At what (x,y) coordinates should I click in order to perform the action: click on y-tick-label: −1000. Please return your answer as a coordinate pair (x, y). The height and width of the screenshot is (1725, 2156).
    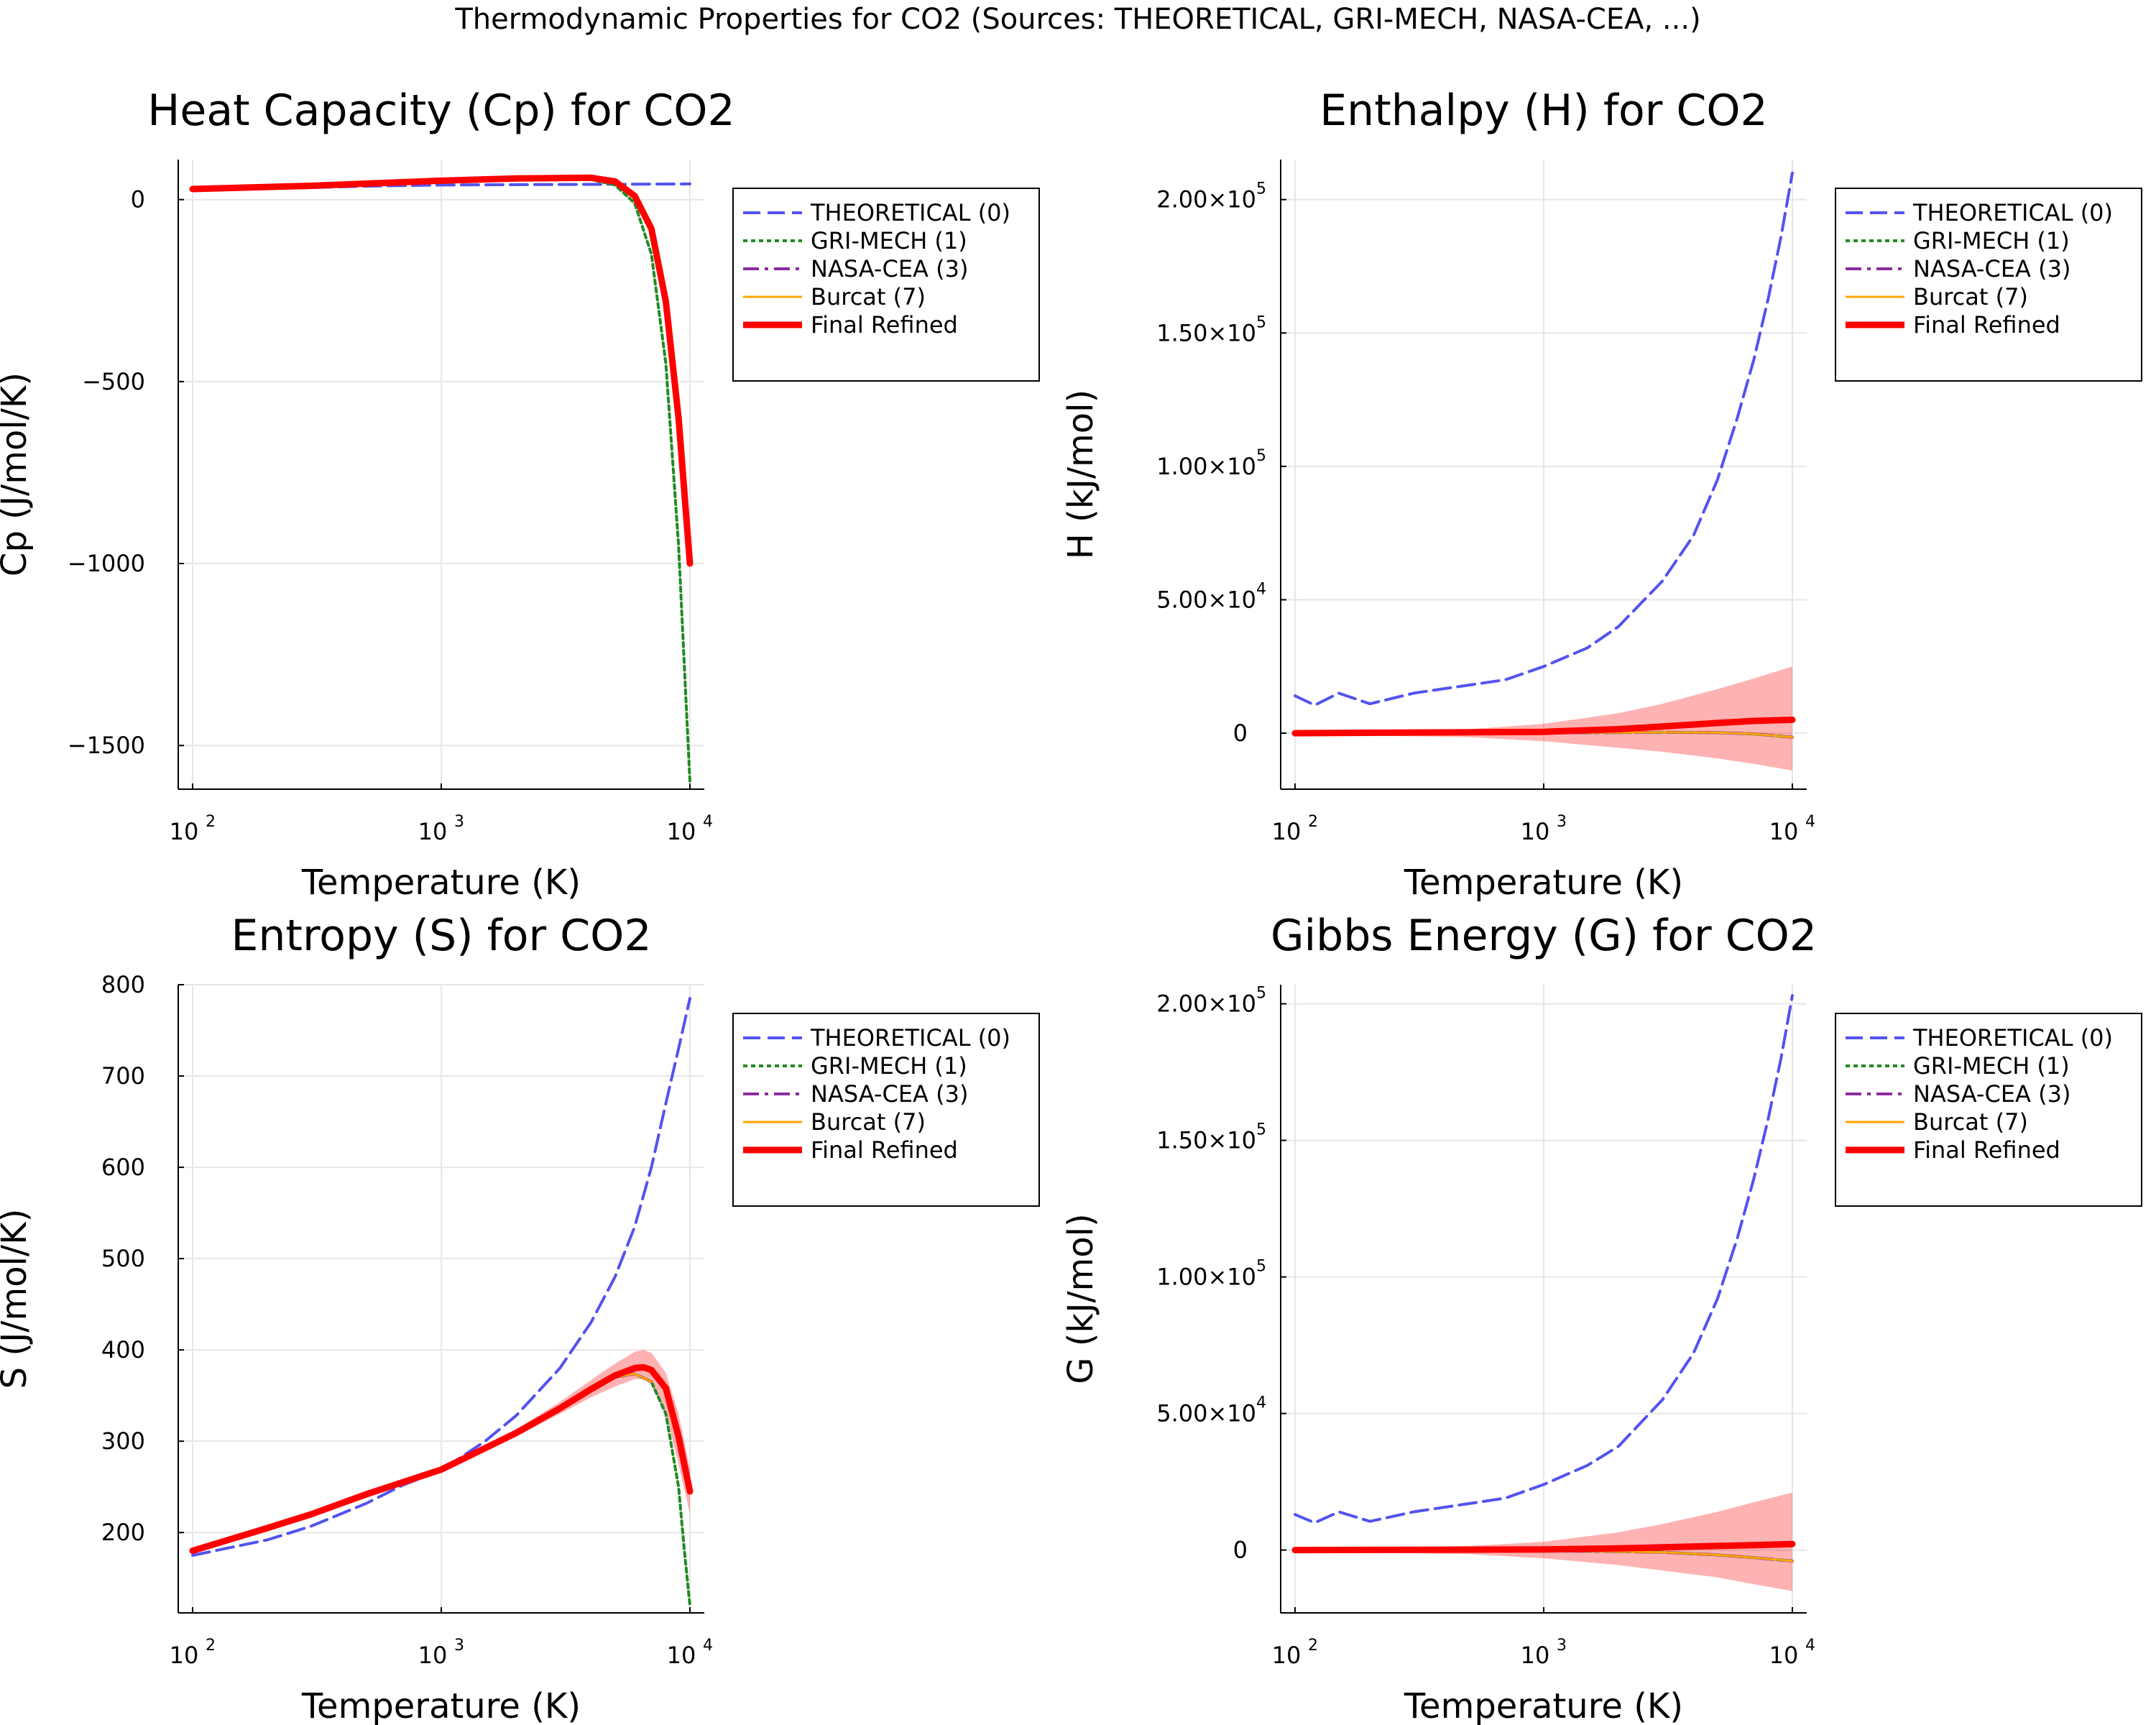
    Looking at the image, I should click on (106, 563).